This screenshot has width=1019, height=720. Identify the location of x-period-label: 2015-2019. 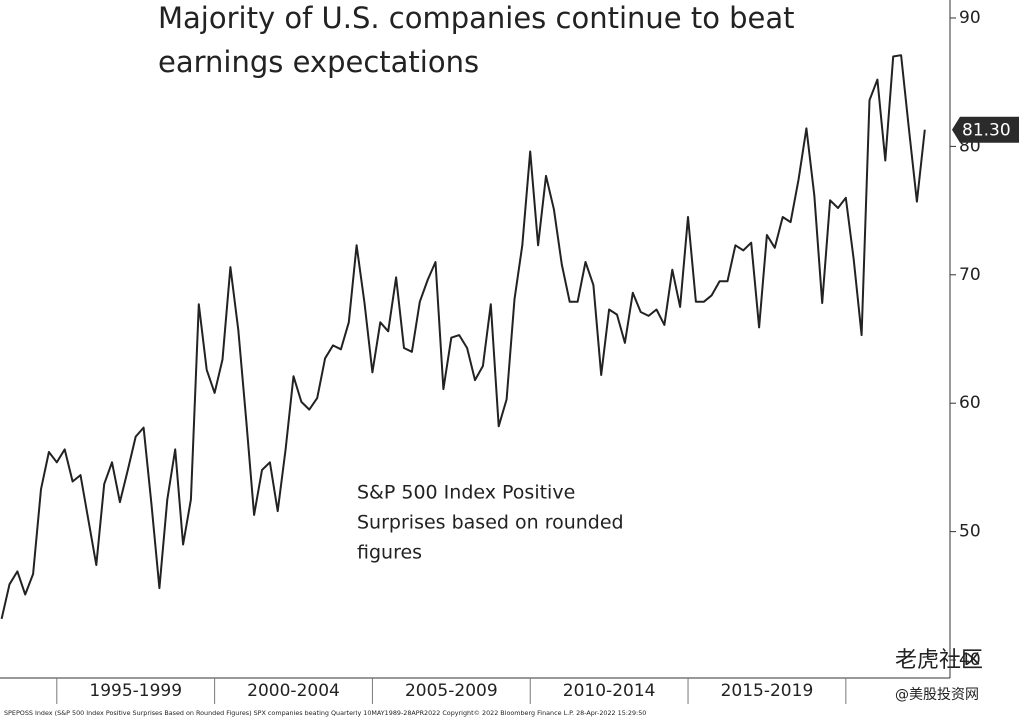
(767, 691).